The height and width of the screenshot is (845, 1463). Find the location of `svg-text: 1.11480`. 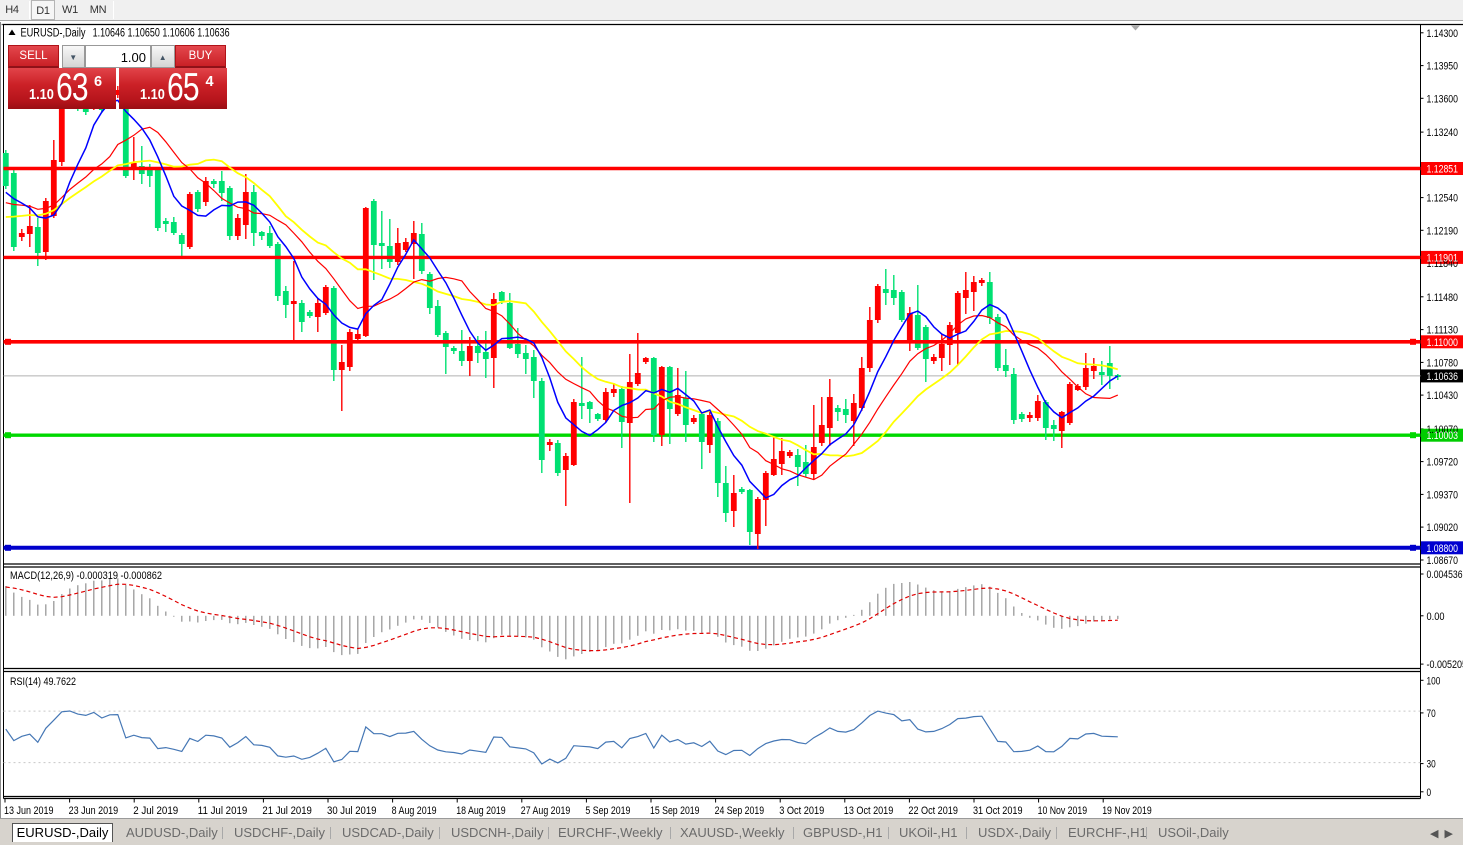

svg-text: 1.11480 is located at coordinates (1443, 298).